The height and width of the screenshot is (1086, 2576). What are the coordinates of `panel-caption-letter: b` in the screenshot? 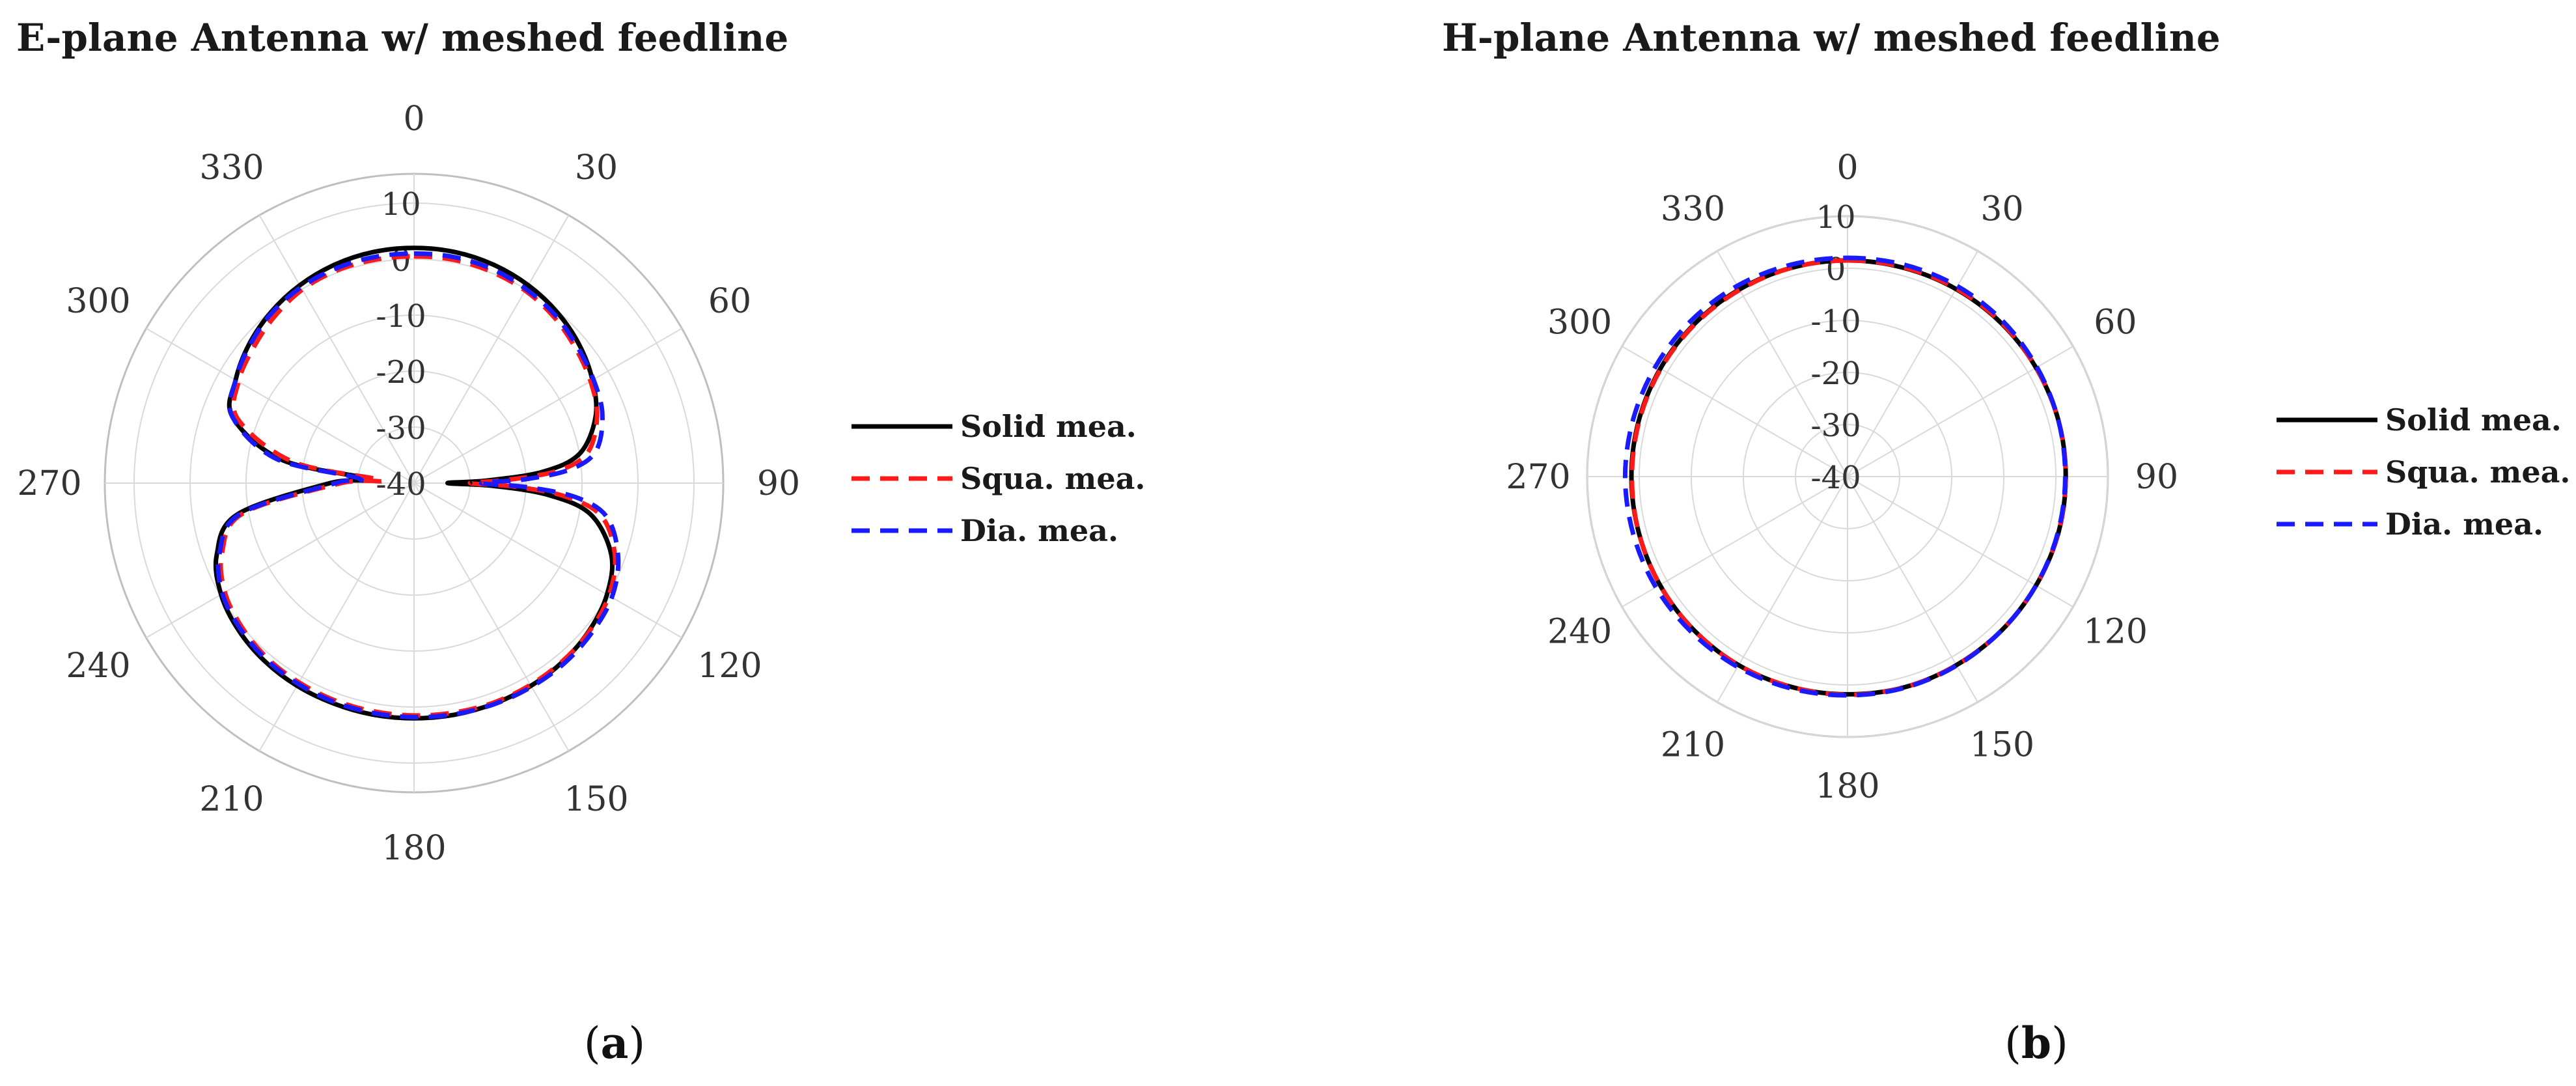 It's located at (2036, 1043).